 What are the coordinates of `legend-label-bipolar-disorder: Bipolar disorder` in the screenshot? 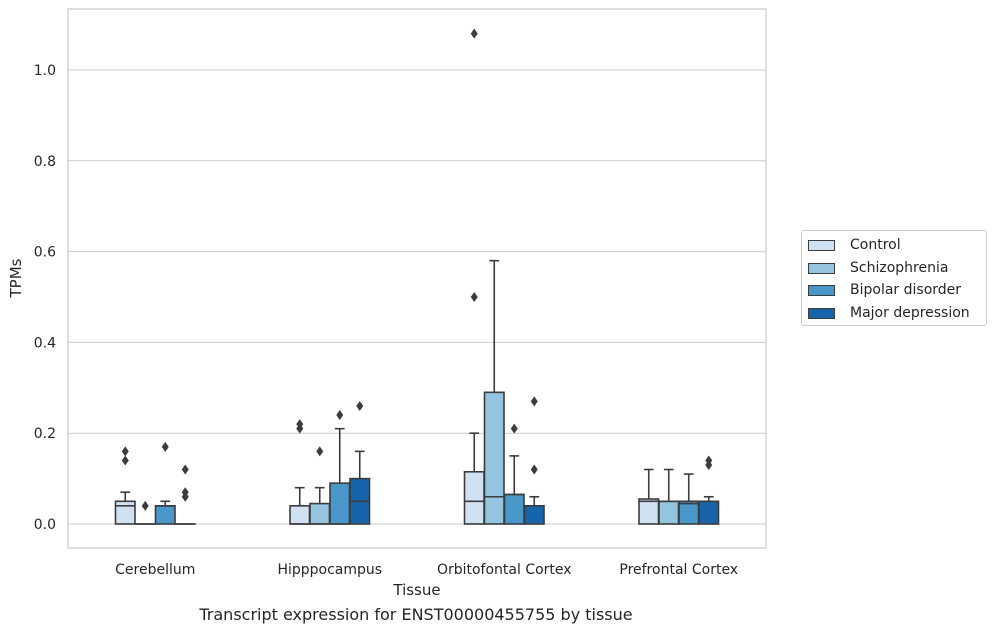 It's located at (906, 290).